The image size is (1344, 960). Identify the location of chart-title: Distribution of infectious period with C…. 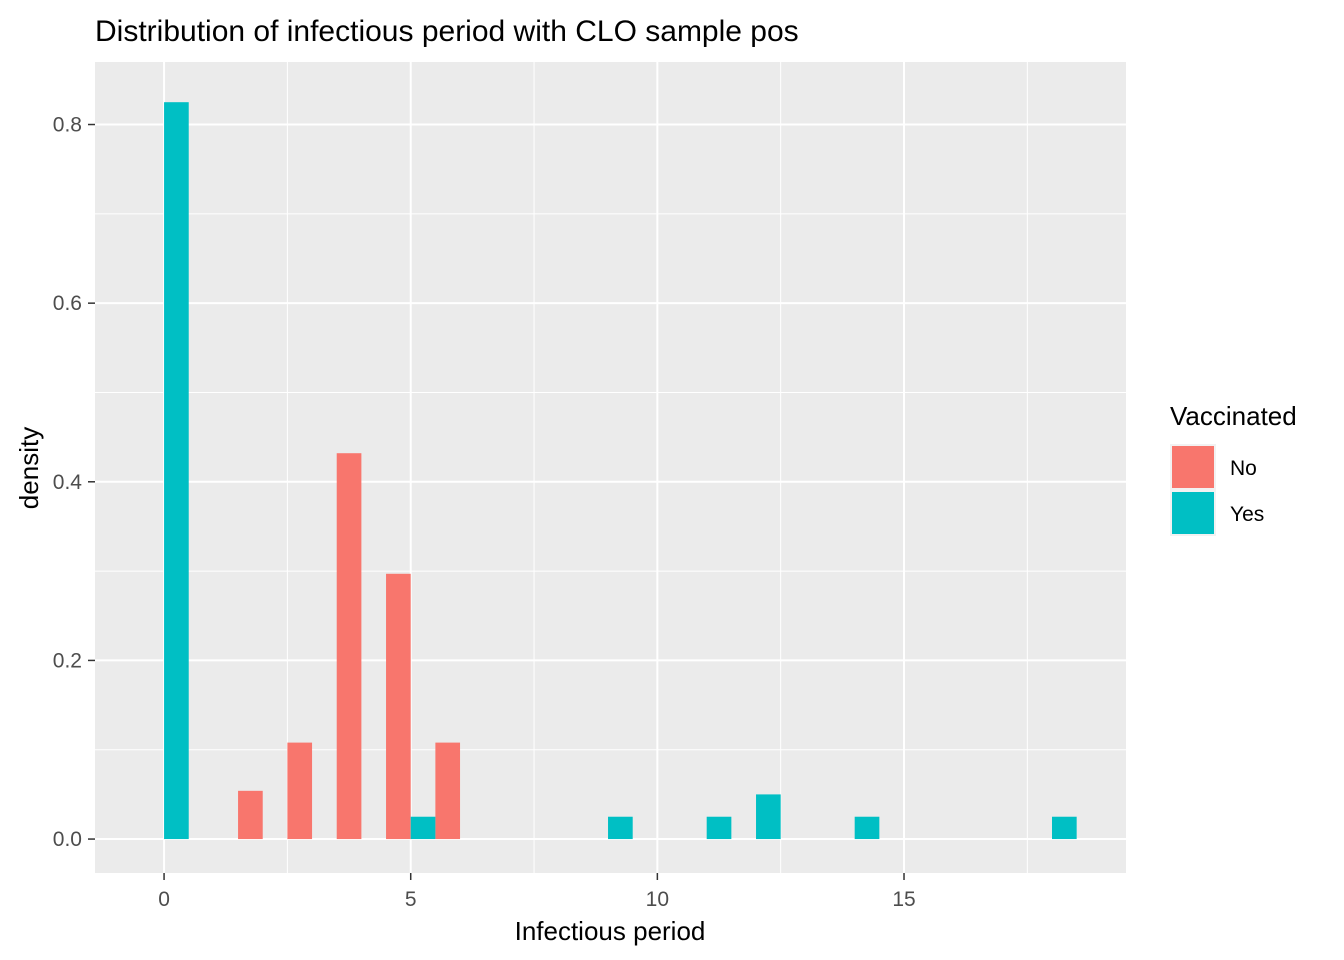
(447, 31).